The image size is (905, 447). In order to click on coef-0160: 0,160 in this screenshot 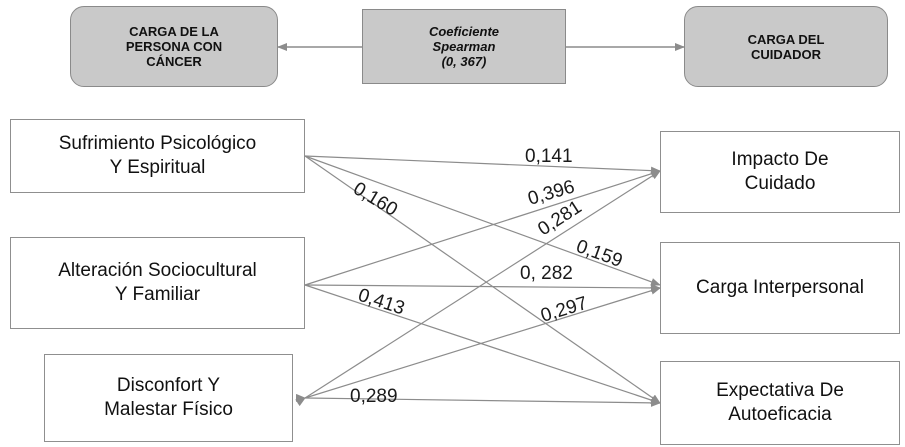, I will do `click(375, 199)`.